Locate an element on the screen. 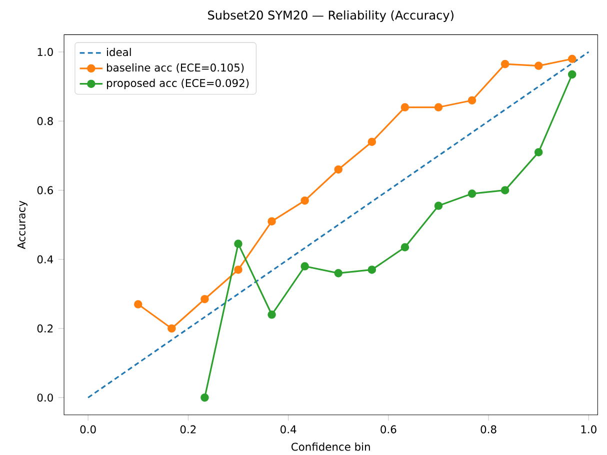 This screenshot has width=607, height=455. y-axis-title: Accuracy is located at coordinates (22, 224).